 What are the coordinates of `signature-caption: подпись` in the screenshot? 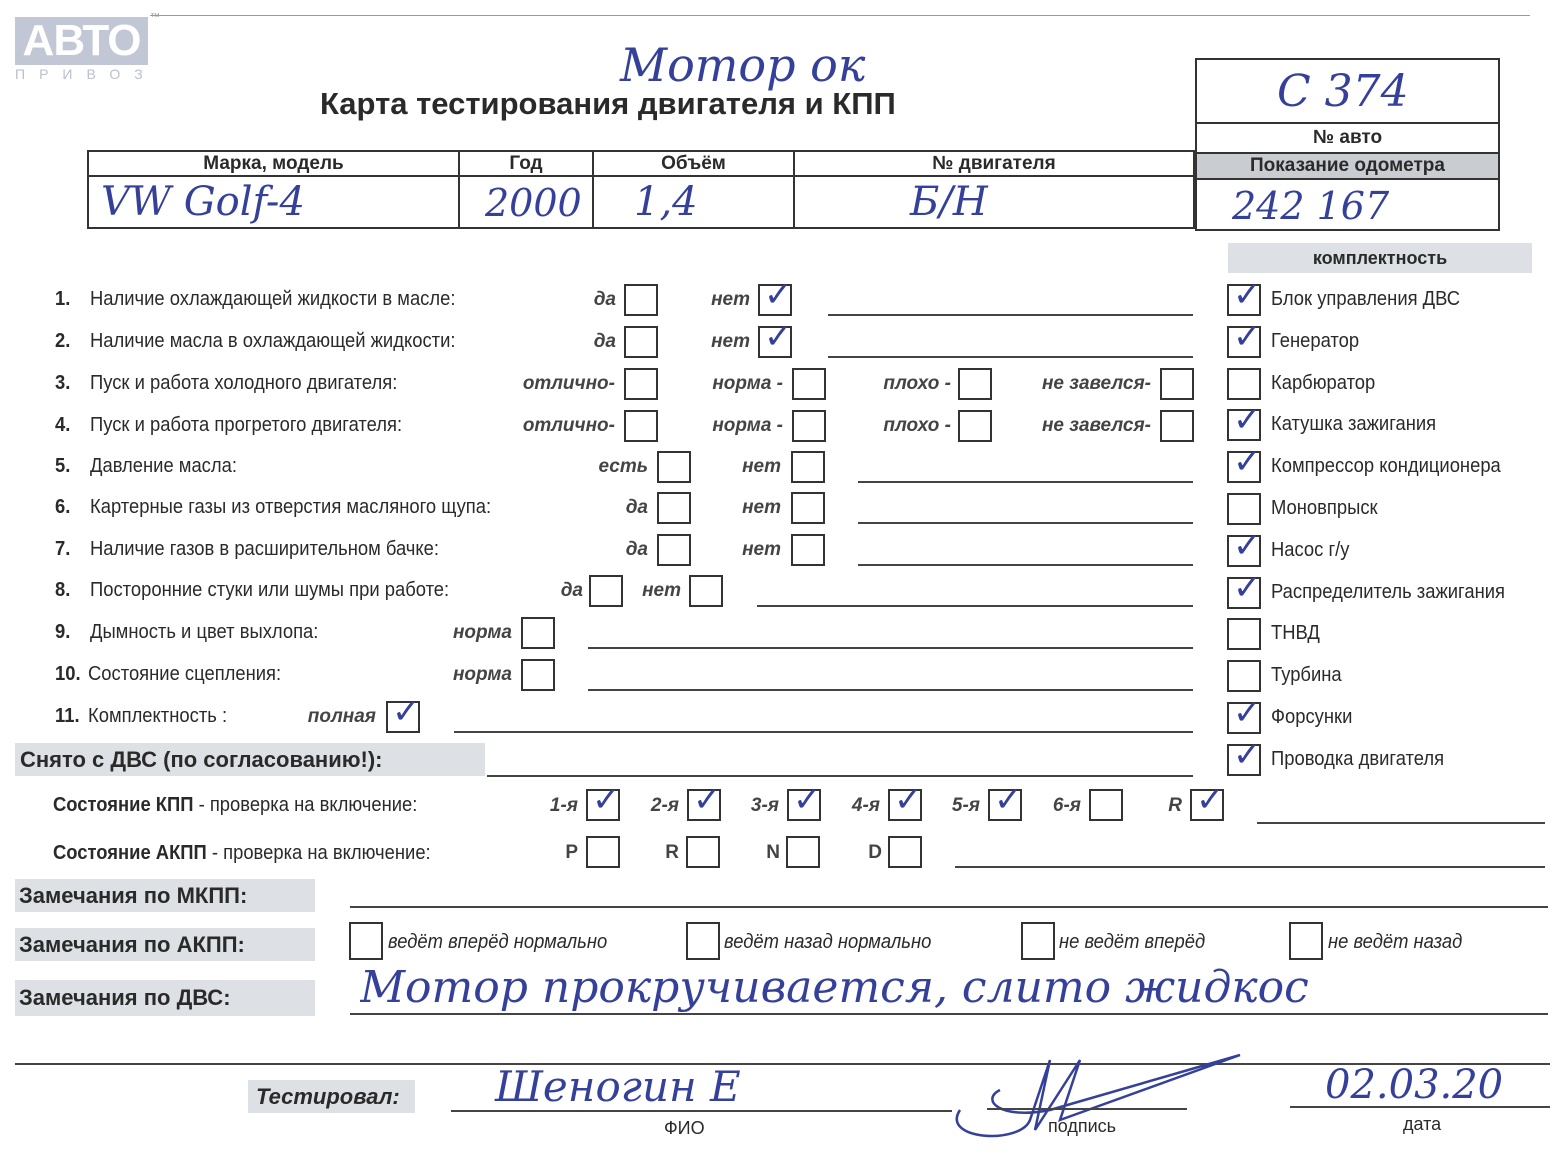 It's located at (1082, 1126).